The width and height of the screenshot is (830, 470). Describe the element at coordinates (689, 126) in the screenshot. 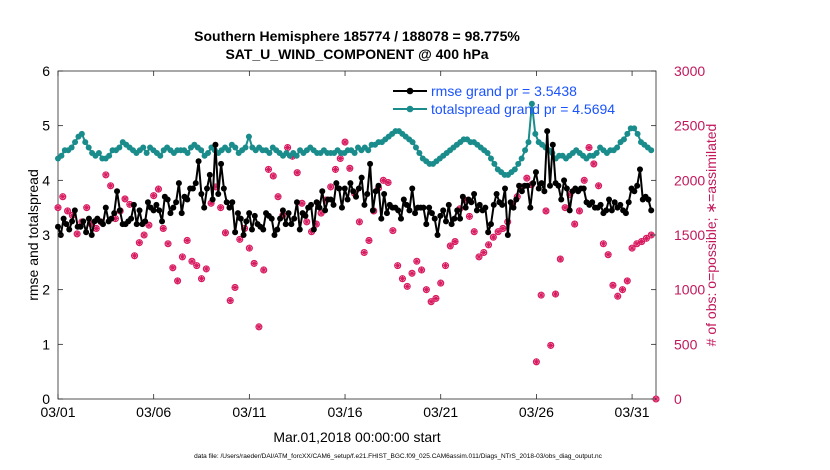

I see `y-right-tick-label: 2500` at that location.